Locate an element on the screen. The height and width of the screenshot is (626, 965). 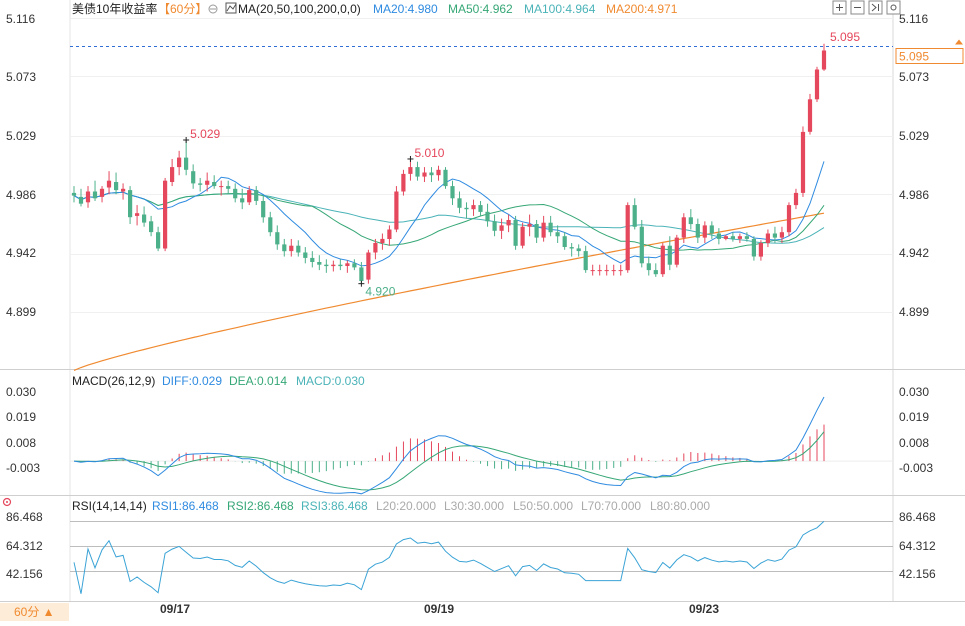
ma50-value: MA50:4.962 is located at coordinates (480, 9).